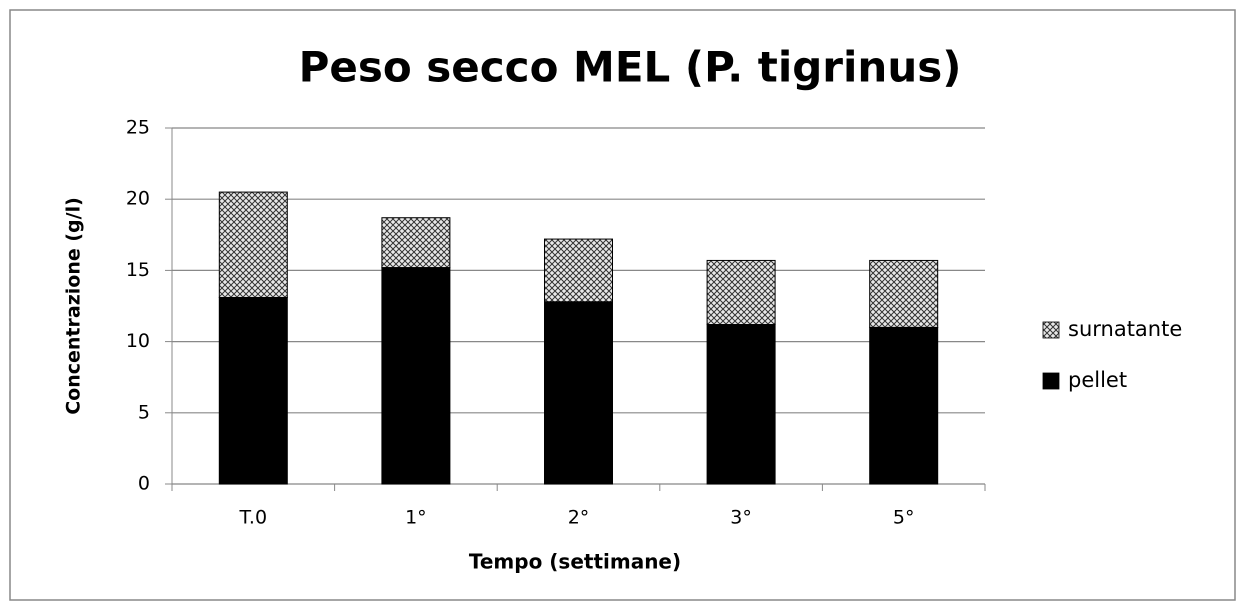 This screenshot has width=1245, height=608. I want to click on legend-label: surnatante, so click(1125, 329).